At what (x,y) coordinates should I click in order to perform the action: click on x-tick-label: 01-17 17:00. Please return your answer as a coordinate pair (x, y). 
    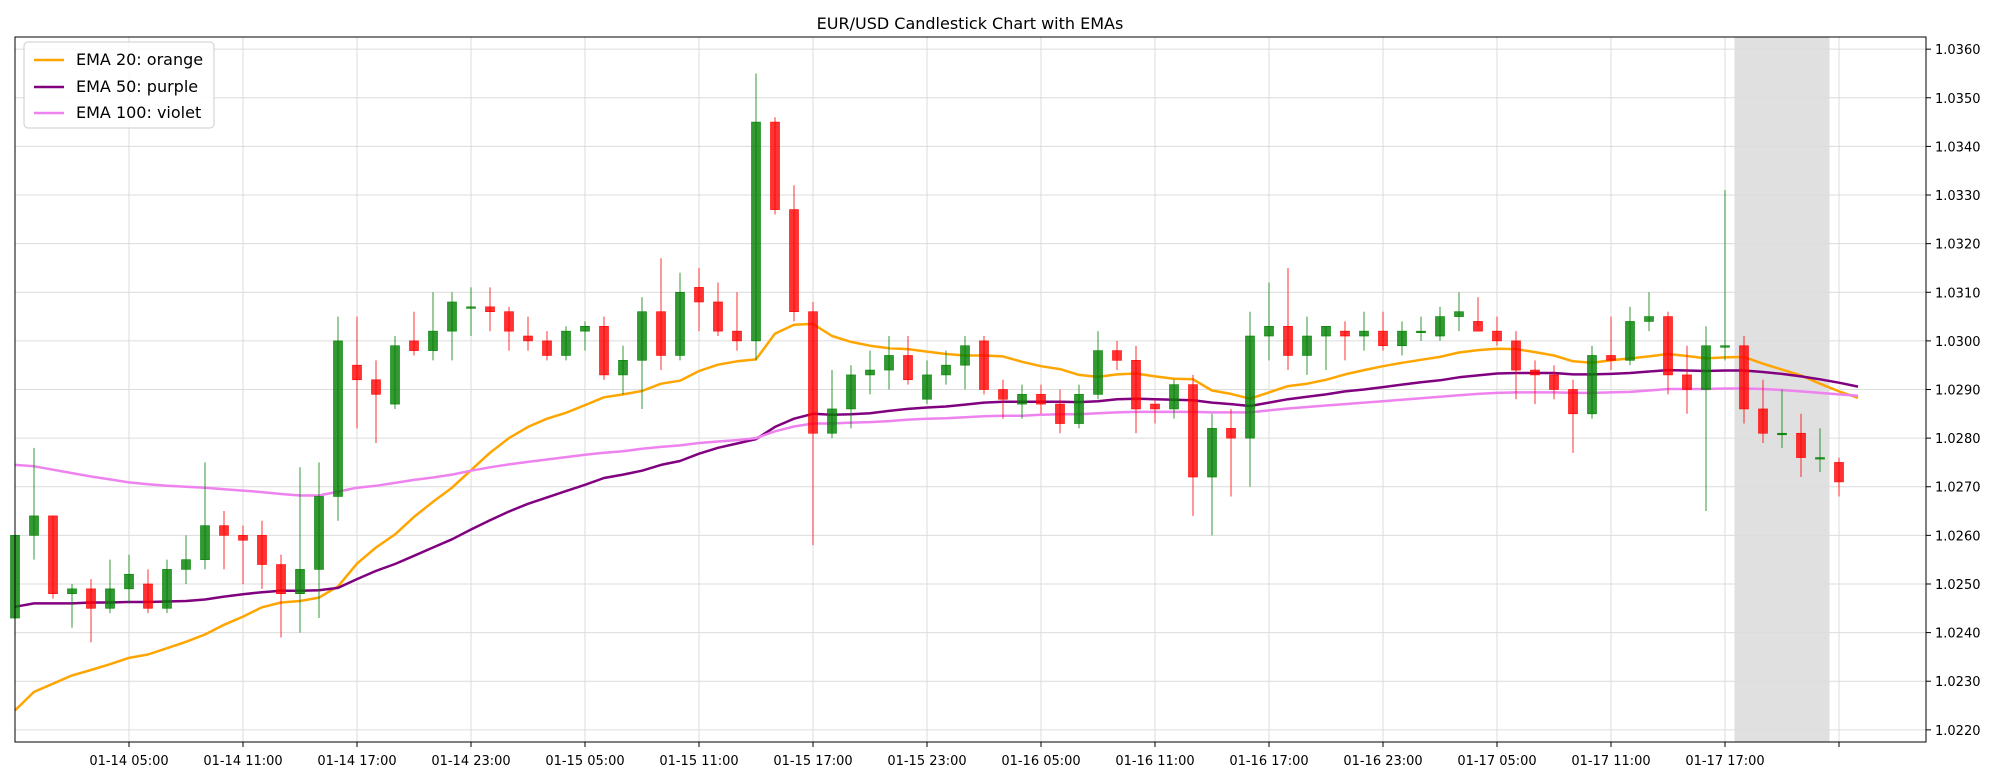
    Looking at the image, I should click on (1724, 761).